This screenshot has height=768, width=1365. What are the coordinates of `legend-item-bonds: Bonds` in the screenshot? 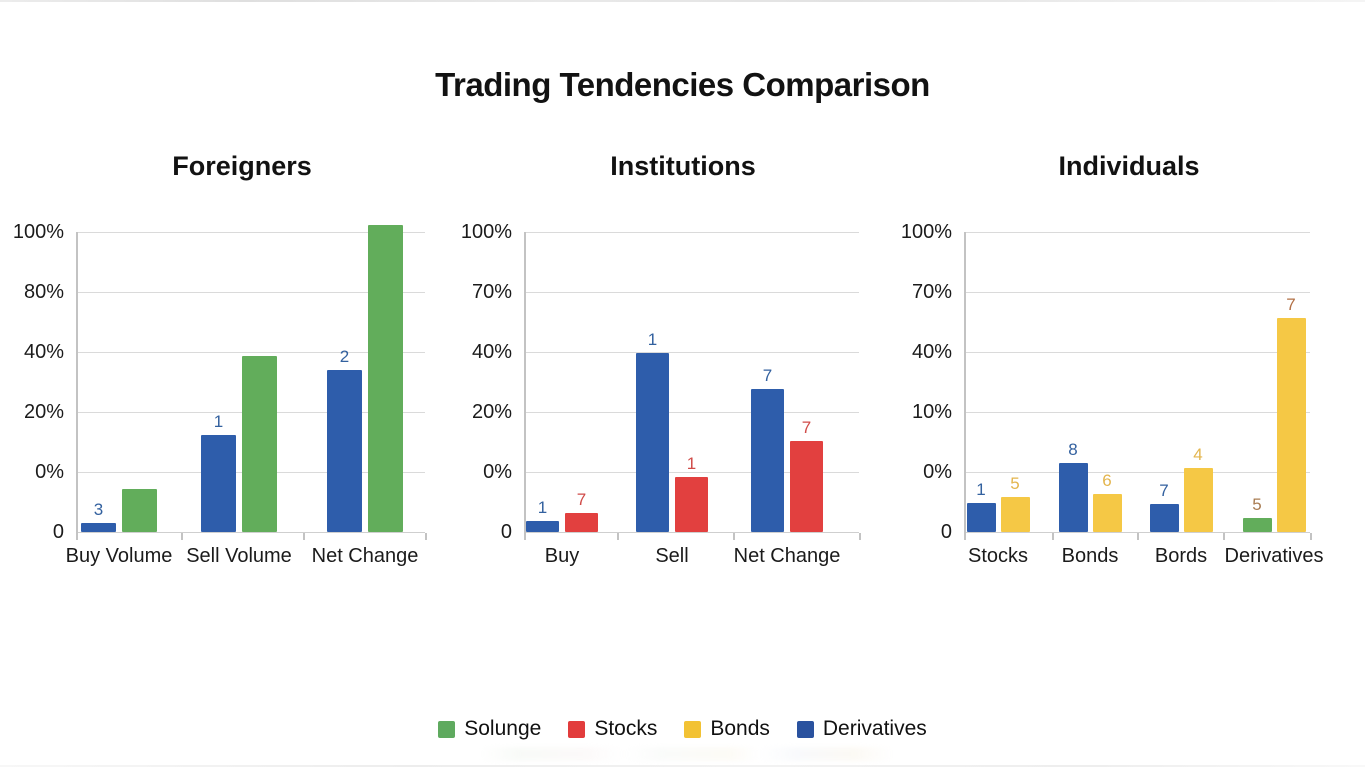 It's located at (727, 729).